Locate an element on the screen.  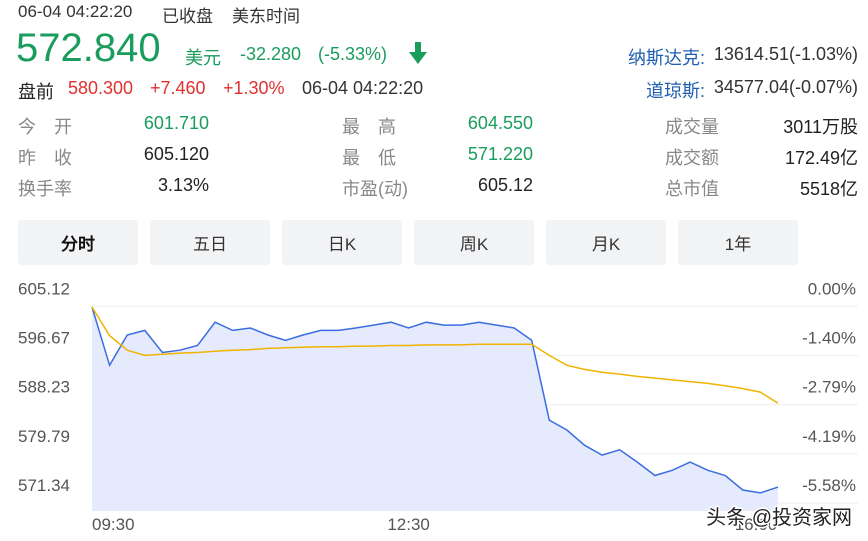
premarket-change: +7.460 is located at coordinates (178, 88).